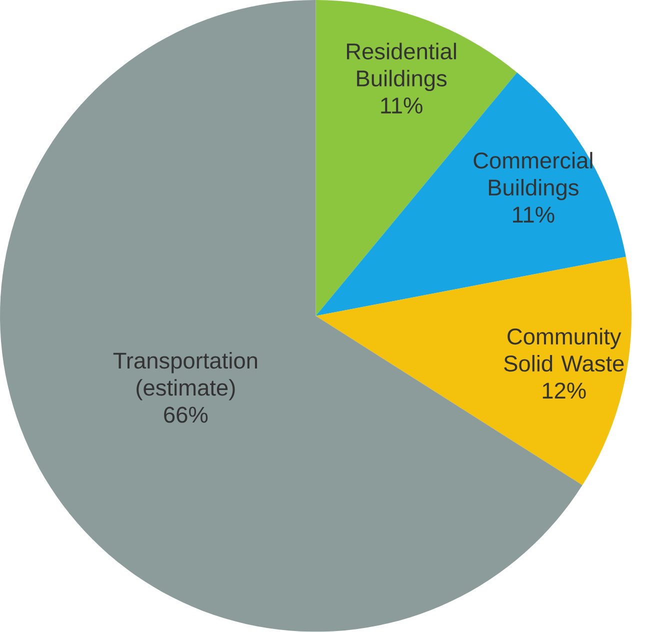  I want to click on data-label: 12%, so click(564, 390).